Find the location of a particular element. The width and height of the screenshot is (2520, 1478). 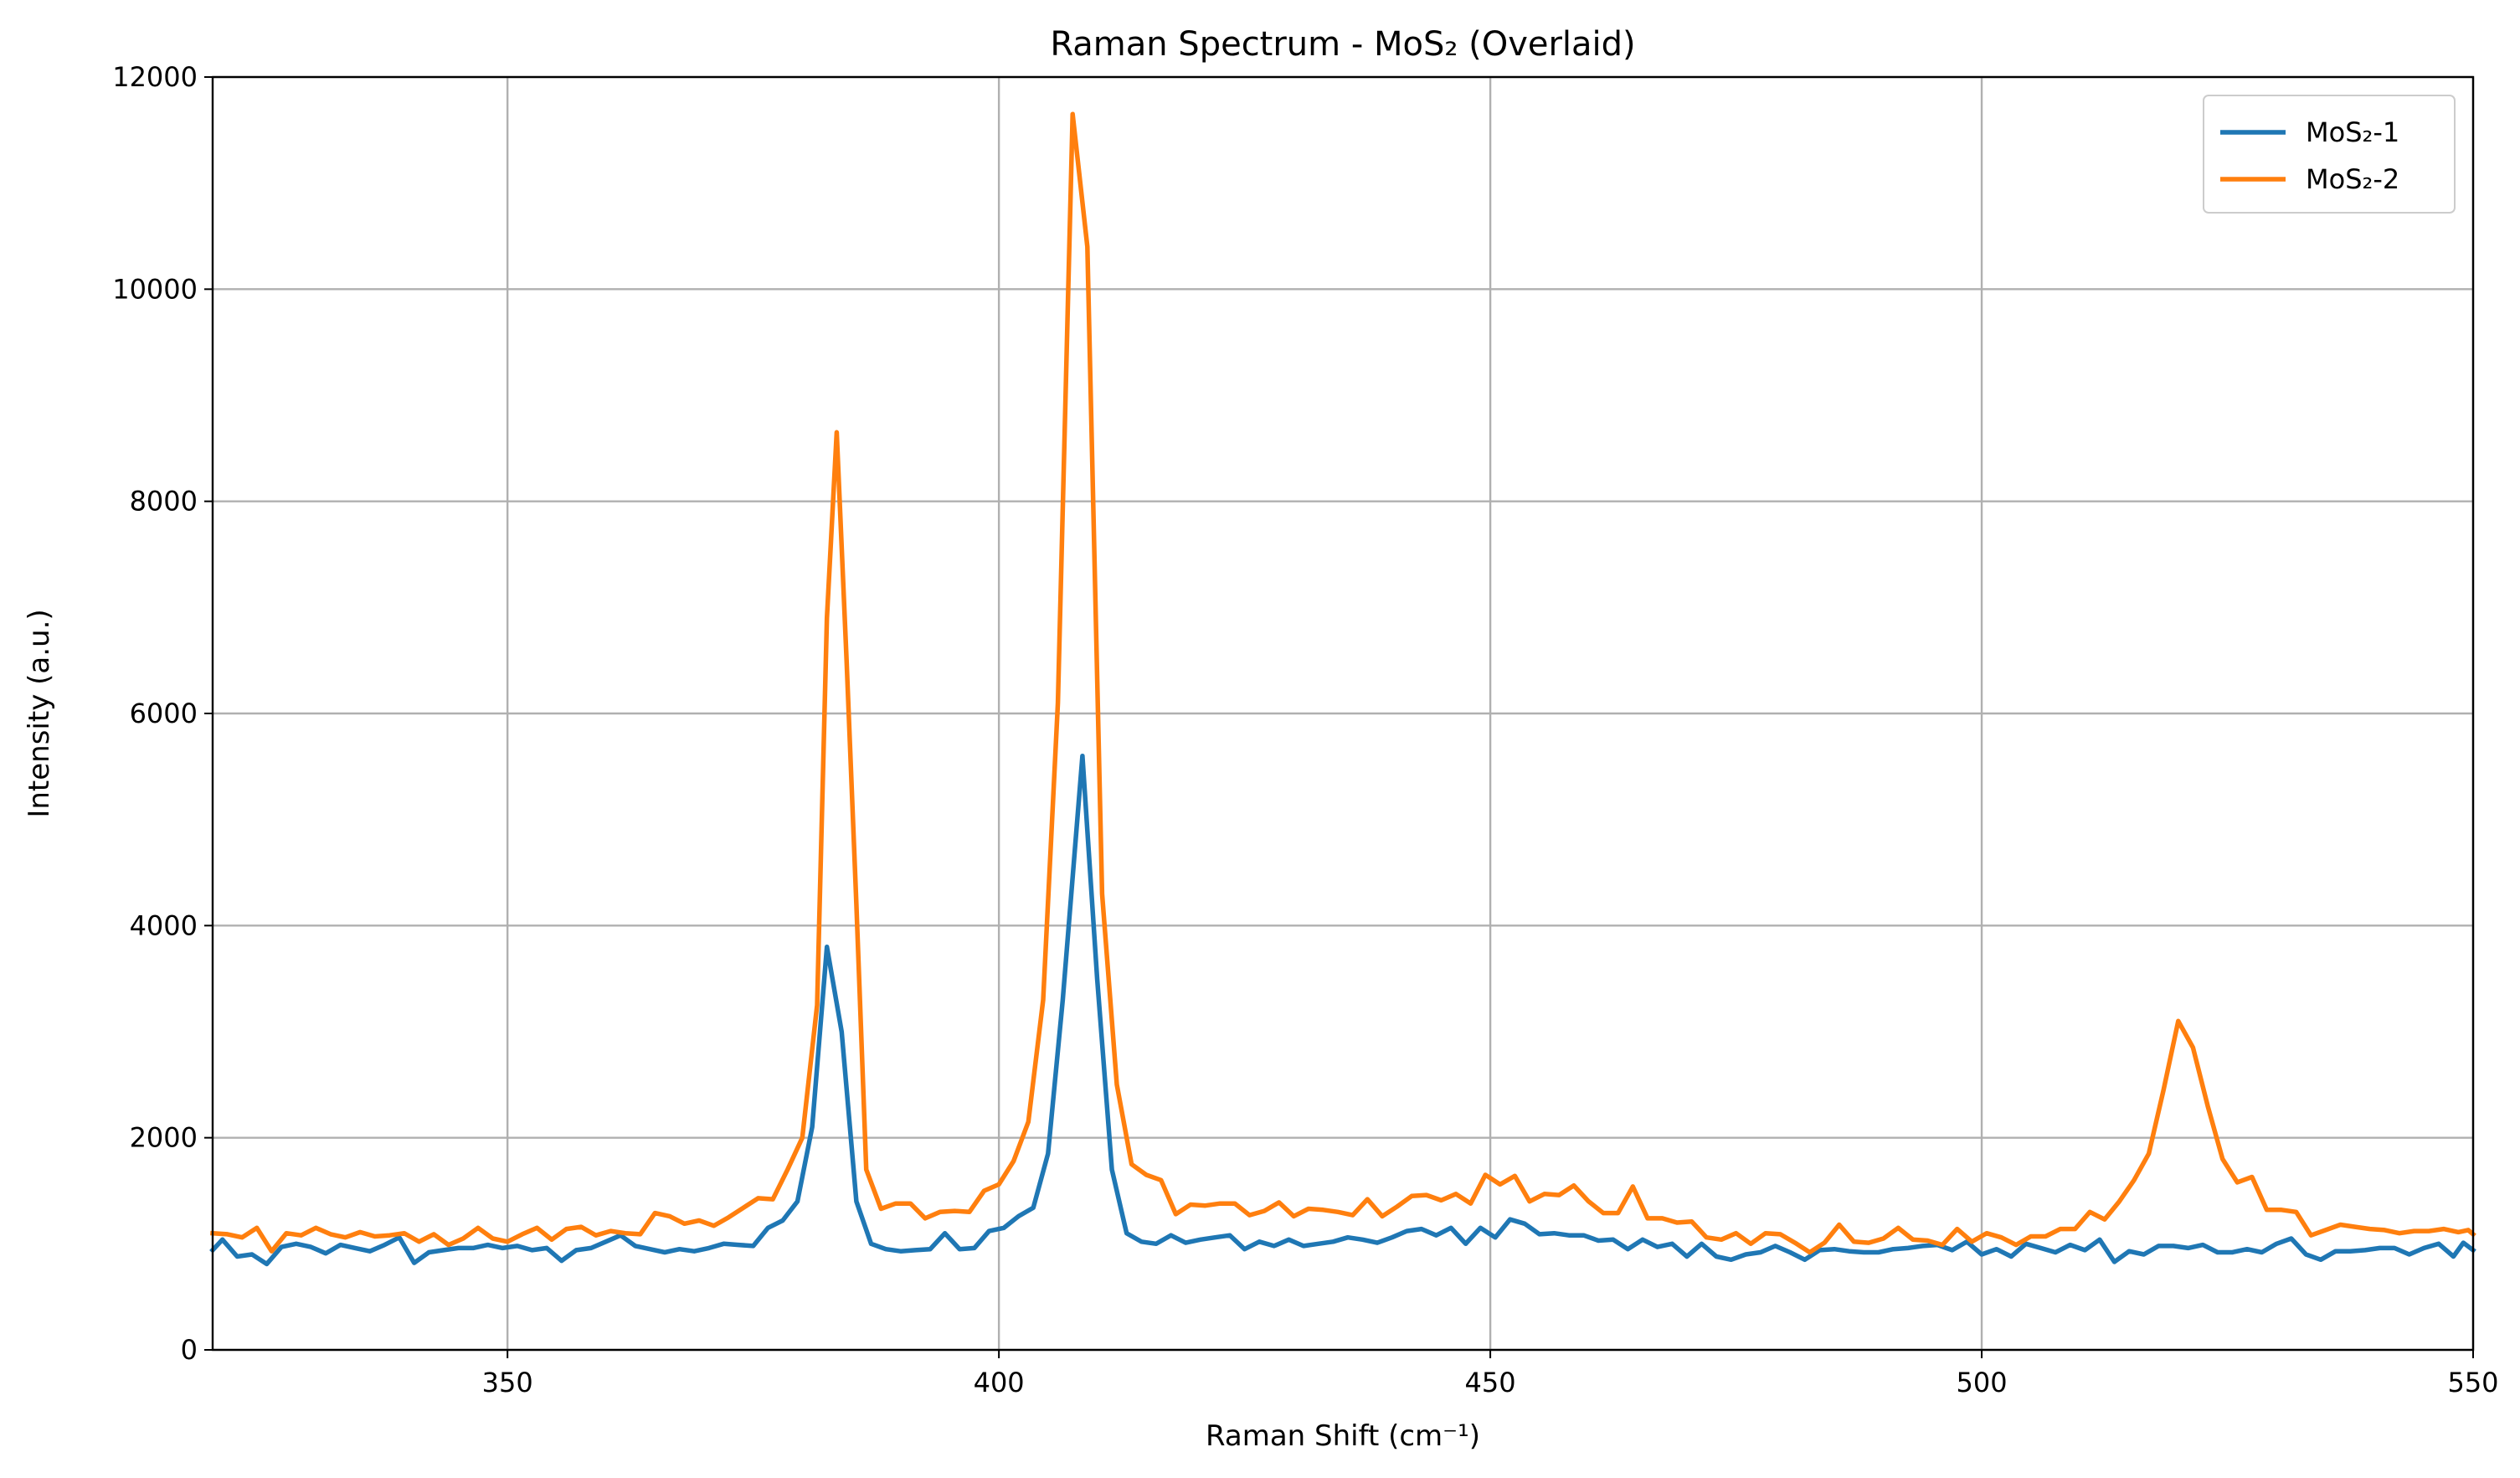

legend: MoS₂-1 MoS₂-2 is located at coordinates (2330, 154).